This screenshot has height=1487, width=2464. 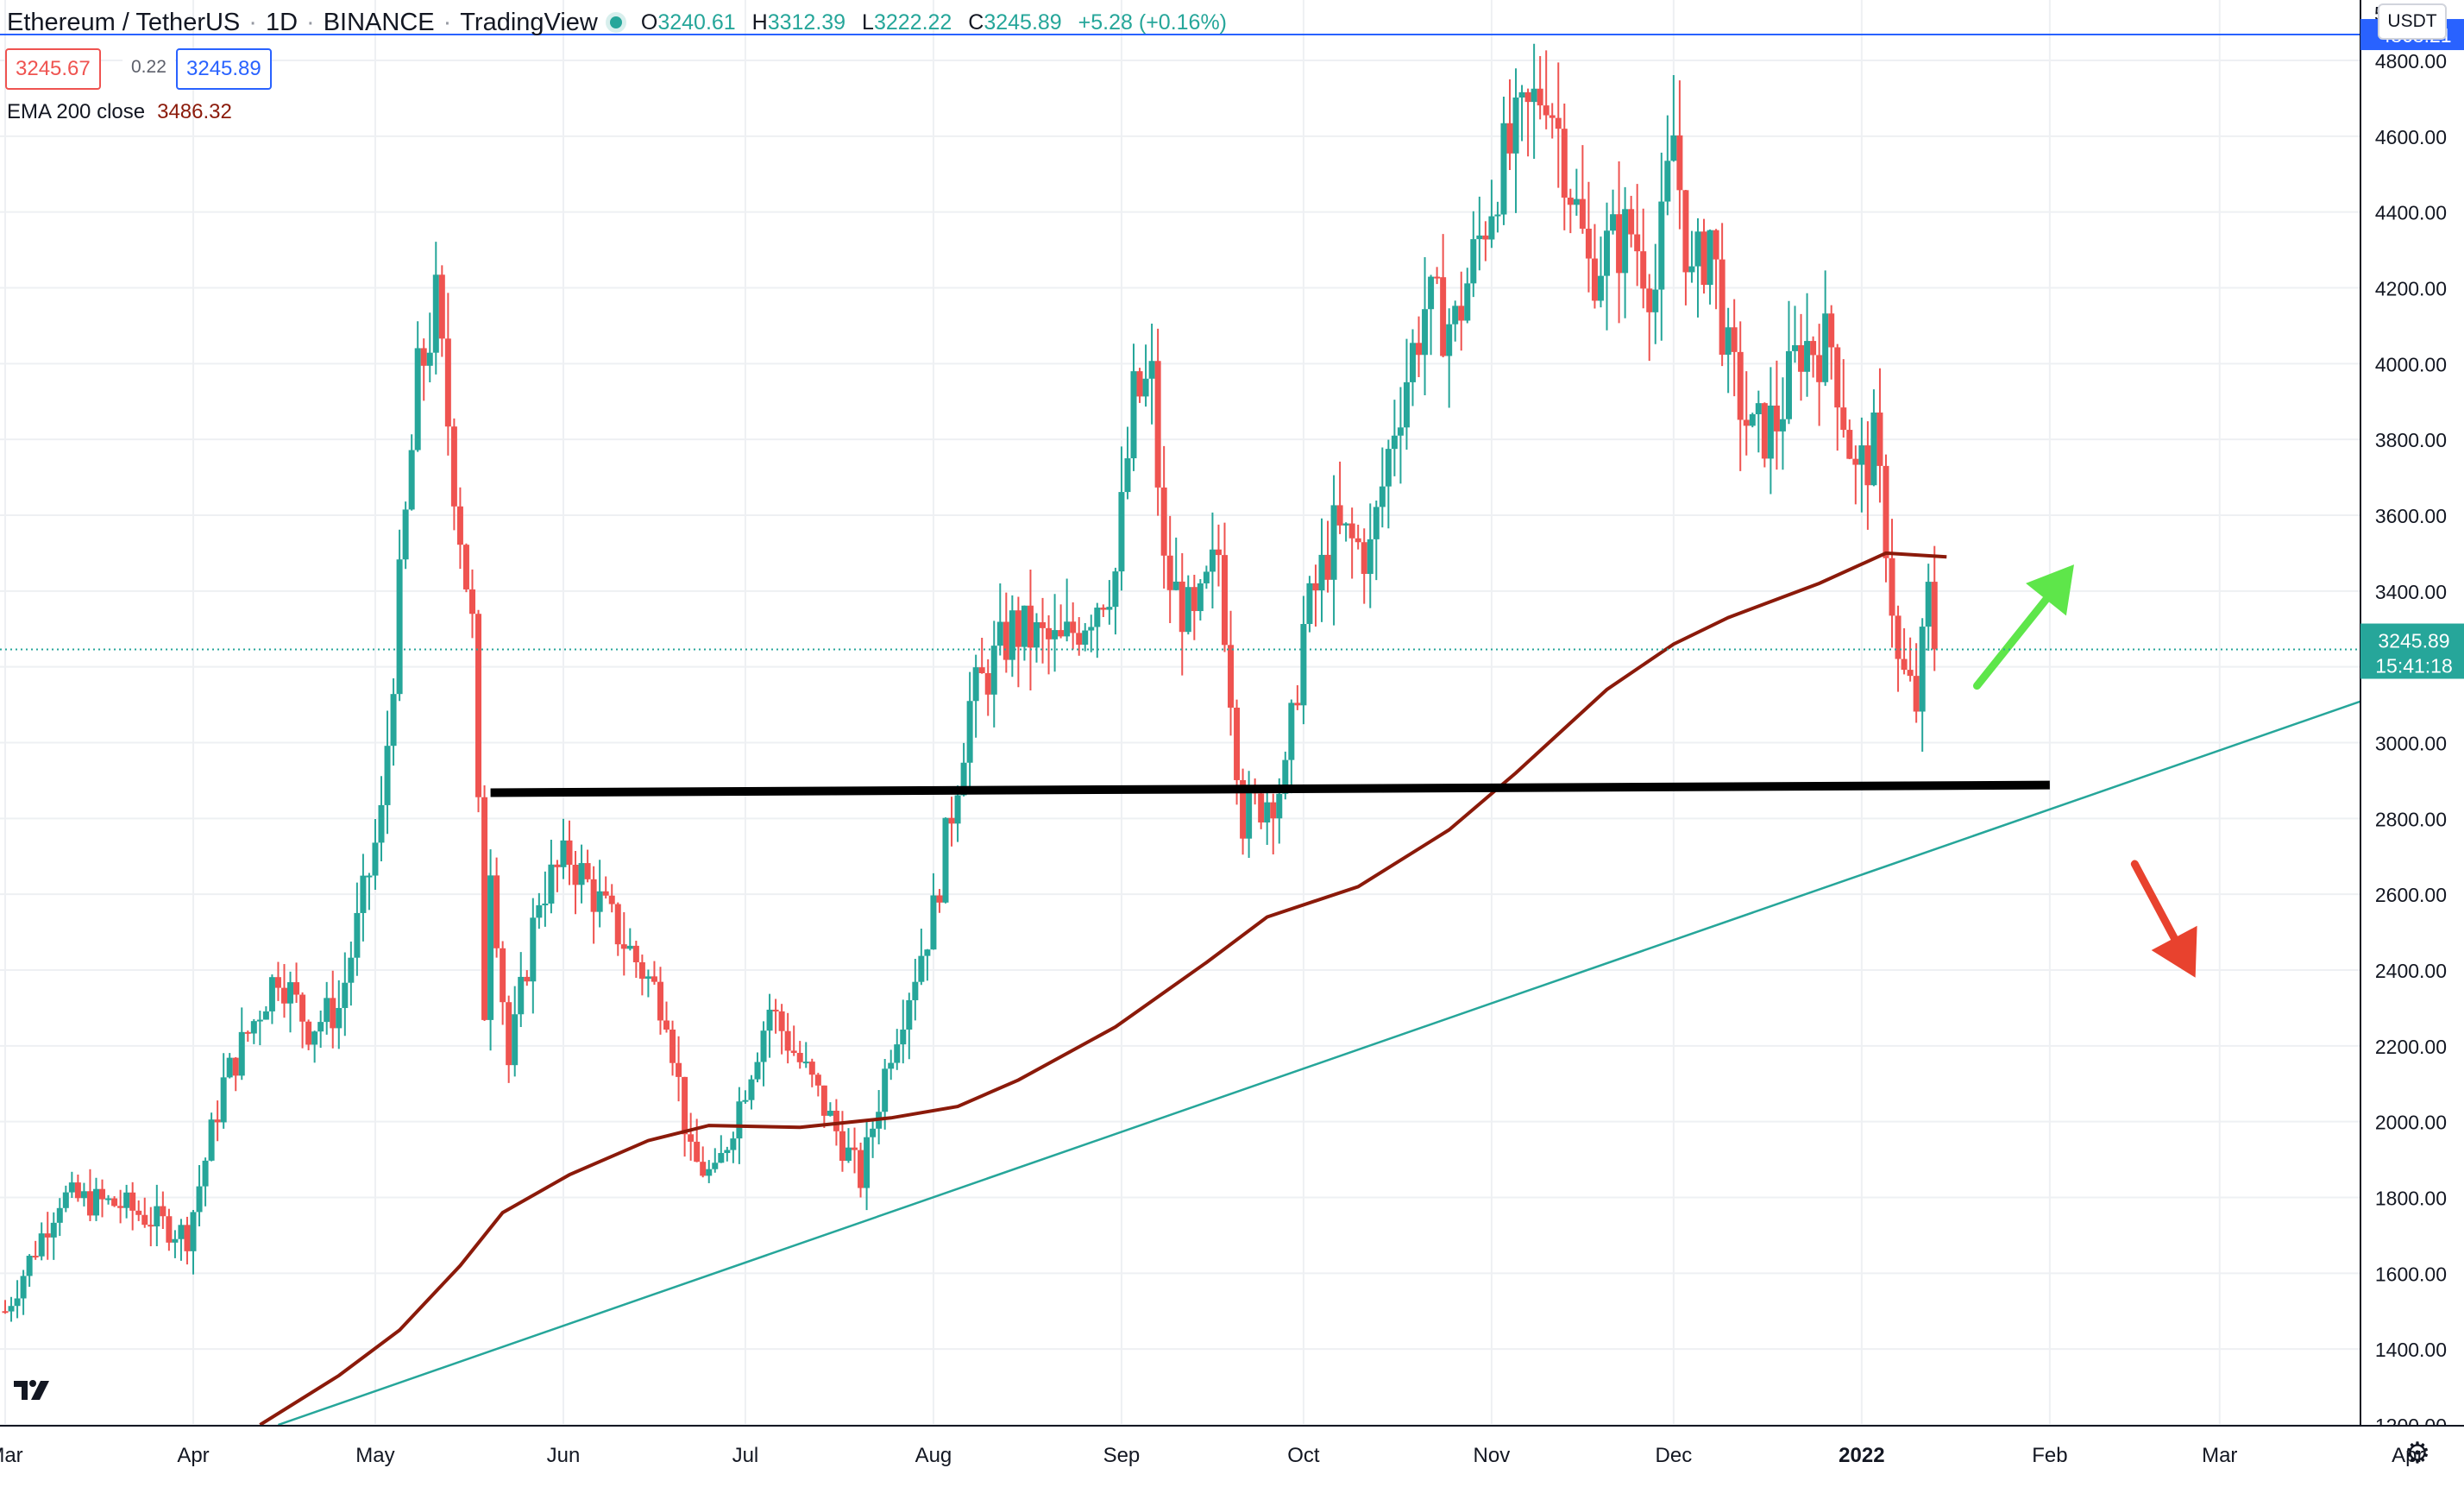 What do you see at coordinates (120, 112) in the screenshot?
I see `indicator-legend: EMA 200 close 3486.32` at bounding box center [120, 112].